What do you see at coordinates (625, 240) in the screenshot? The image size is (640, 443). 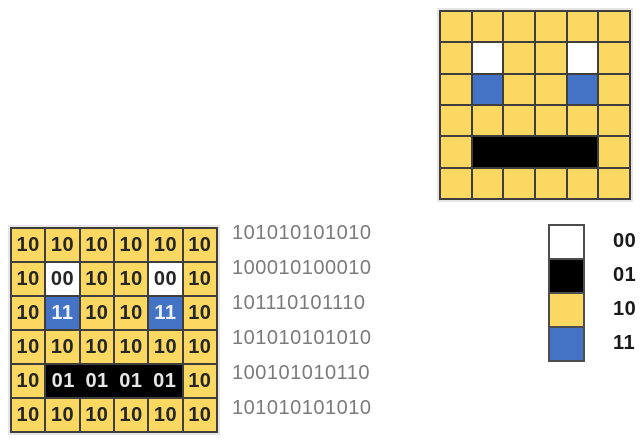 I see `legend-label-00: 00` at bounding box center [625, 240].